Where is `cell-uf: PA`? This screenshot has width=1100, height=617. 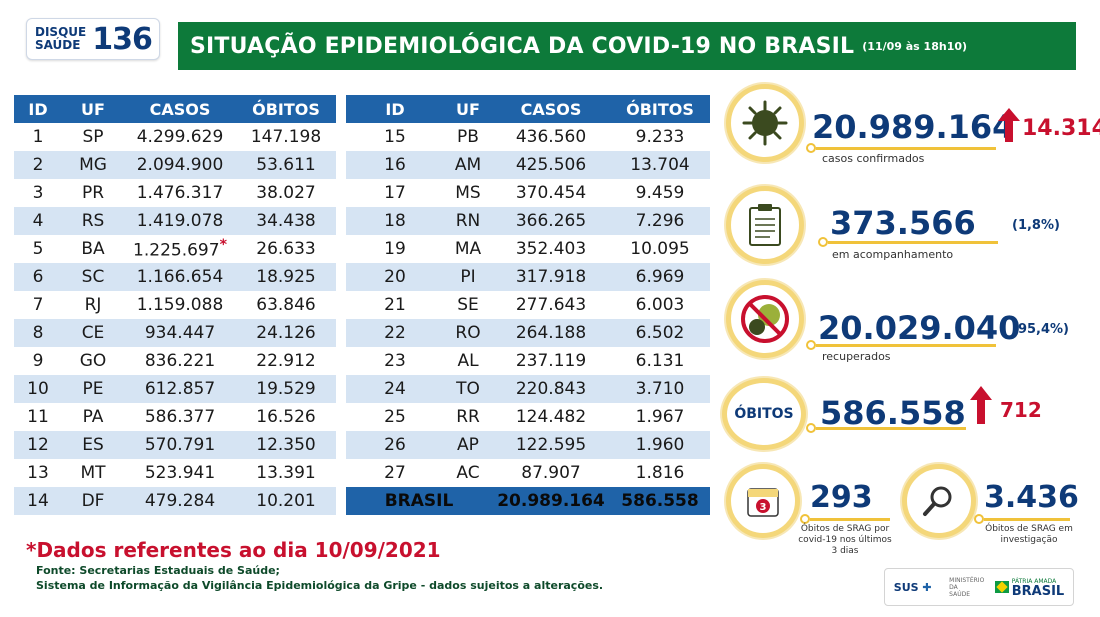
cell-uf: PA is located at coordinates (93, 417).